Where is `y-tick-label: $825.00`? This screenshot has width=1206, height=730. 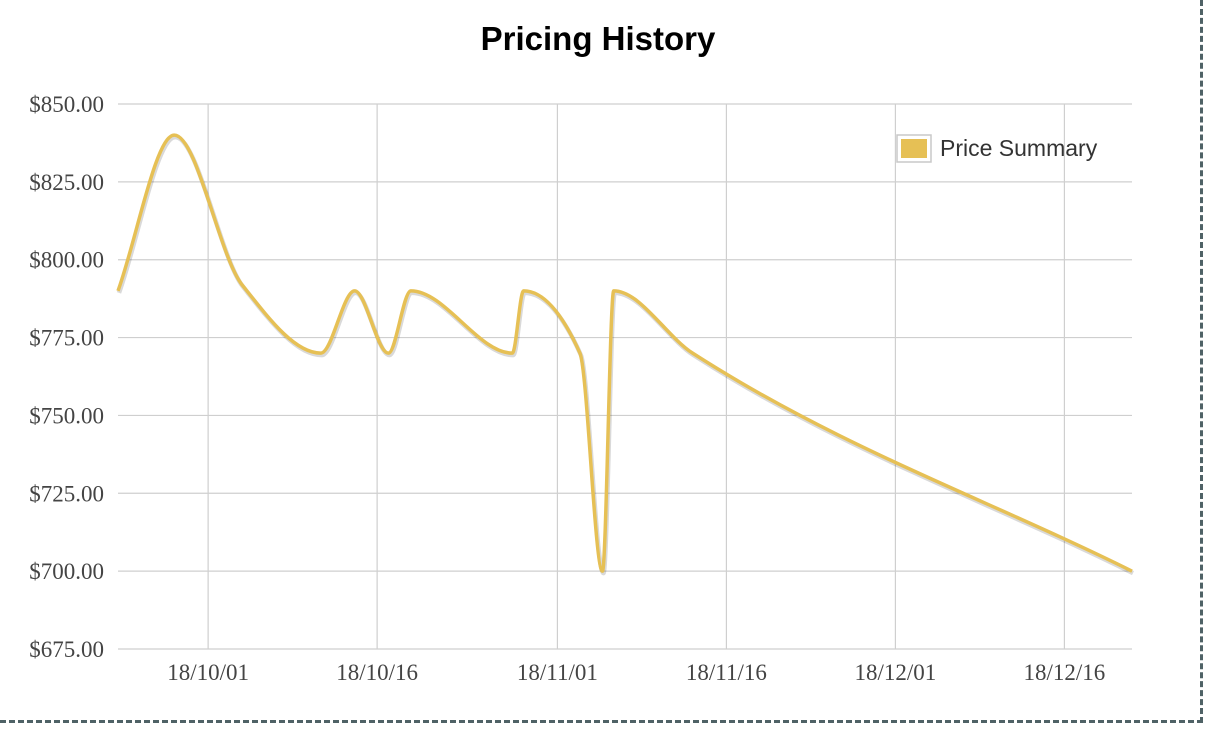
y-tick-label: $825.00 is located at coordinates (66, 182).